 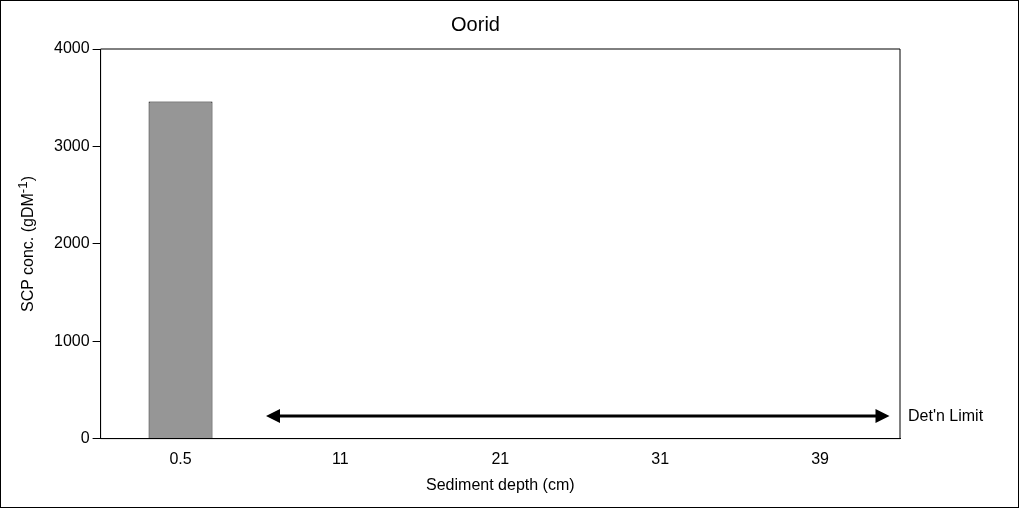 I want to click on x-tick-label: 39, so click(x=820, y=458).